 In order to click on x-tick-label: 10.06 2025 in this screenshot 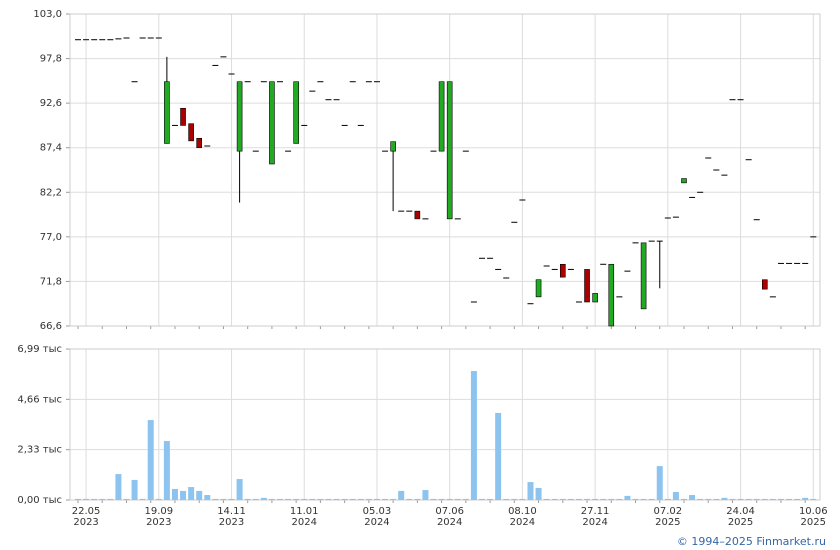, I will do `click(813, 517)`.